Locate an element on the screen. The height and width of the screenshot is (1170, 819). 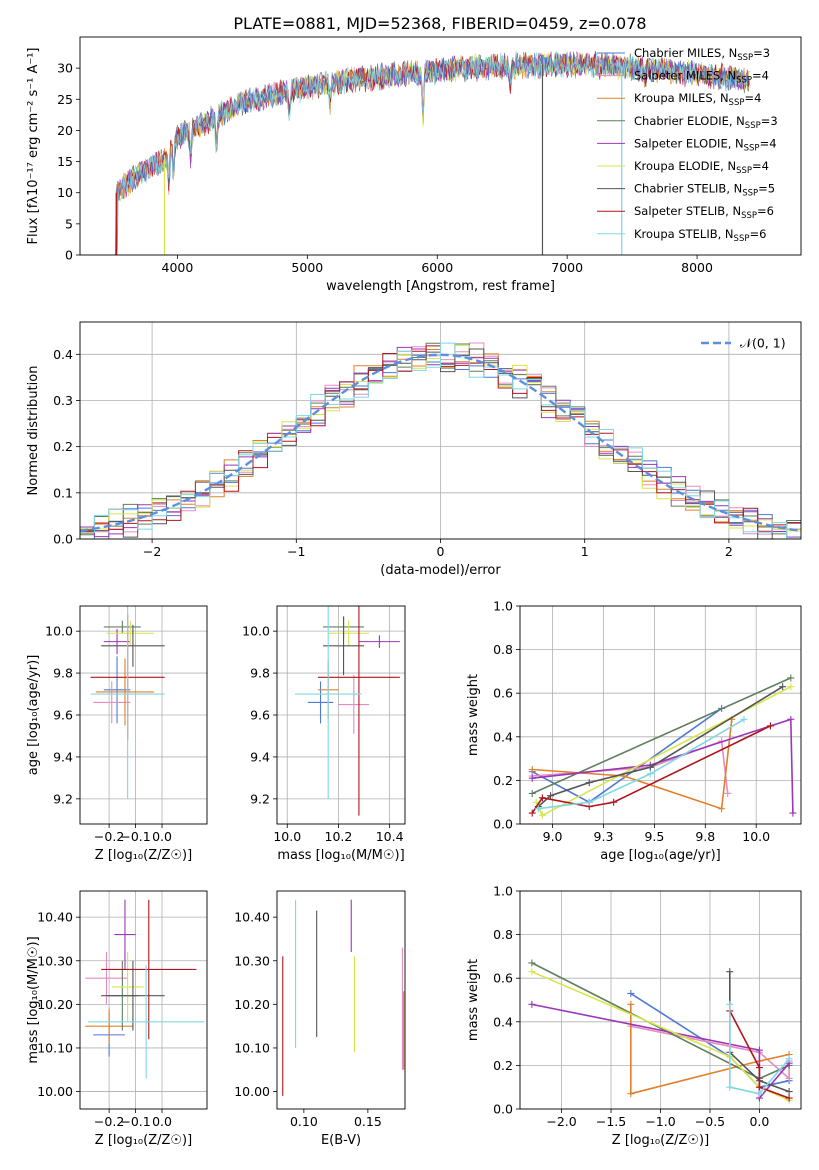
y-tick-label: 9.4 is located at coordinates (260, 756).